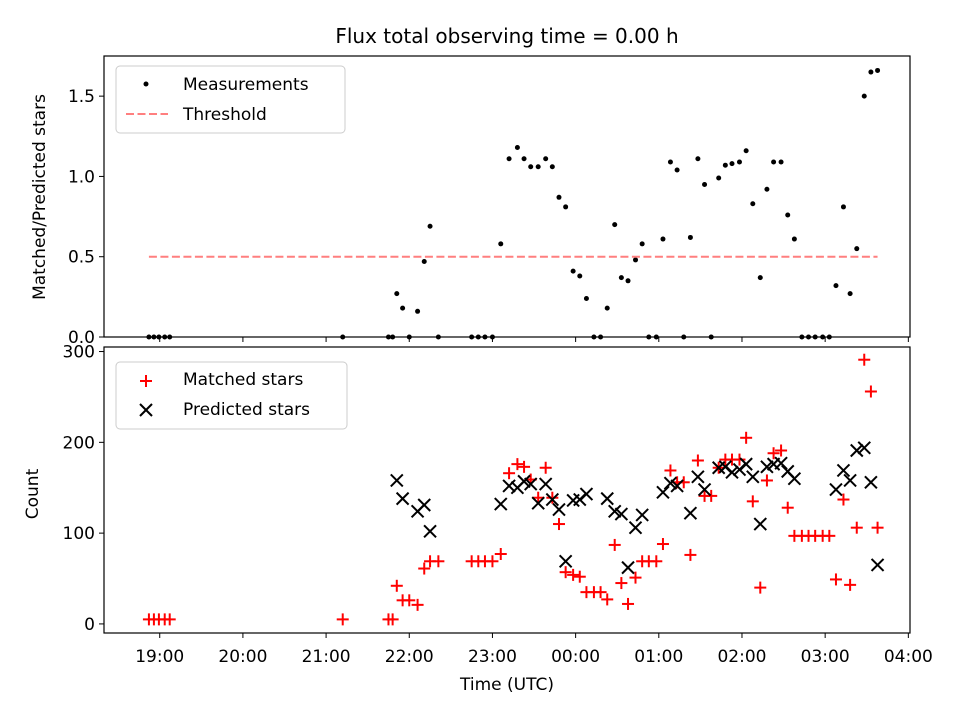 The image size is (960, 720). I want to click on counts-y-ticks: 0 100 200 300, so click(83, 489).